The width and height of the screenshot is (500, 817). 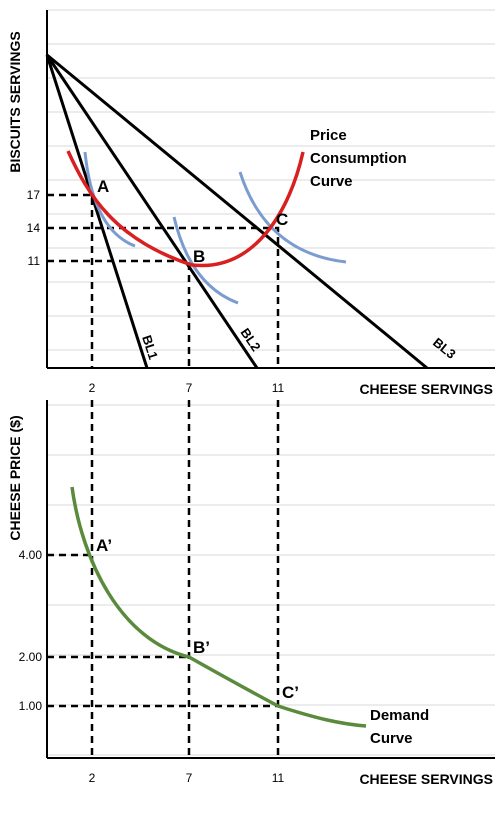 I want to click on annotation-line: Price, so click(x=328, y=135).